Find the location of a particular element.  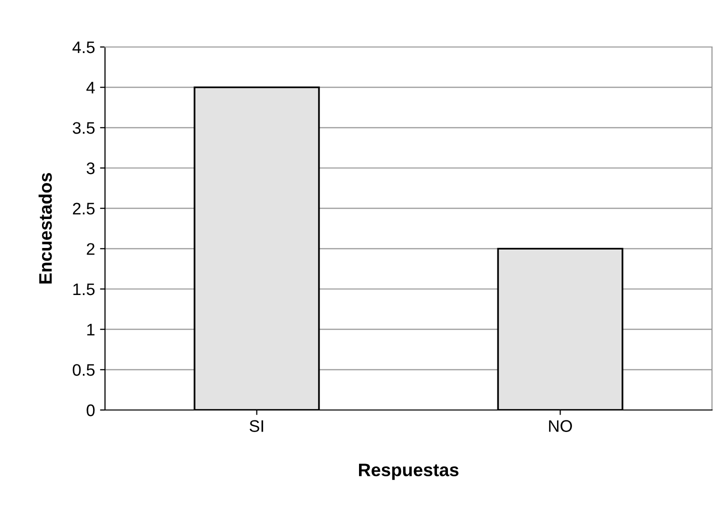

y-tick-label: 2 is located at coordinates (90, 249).